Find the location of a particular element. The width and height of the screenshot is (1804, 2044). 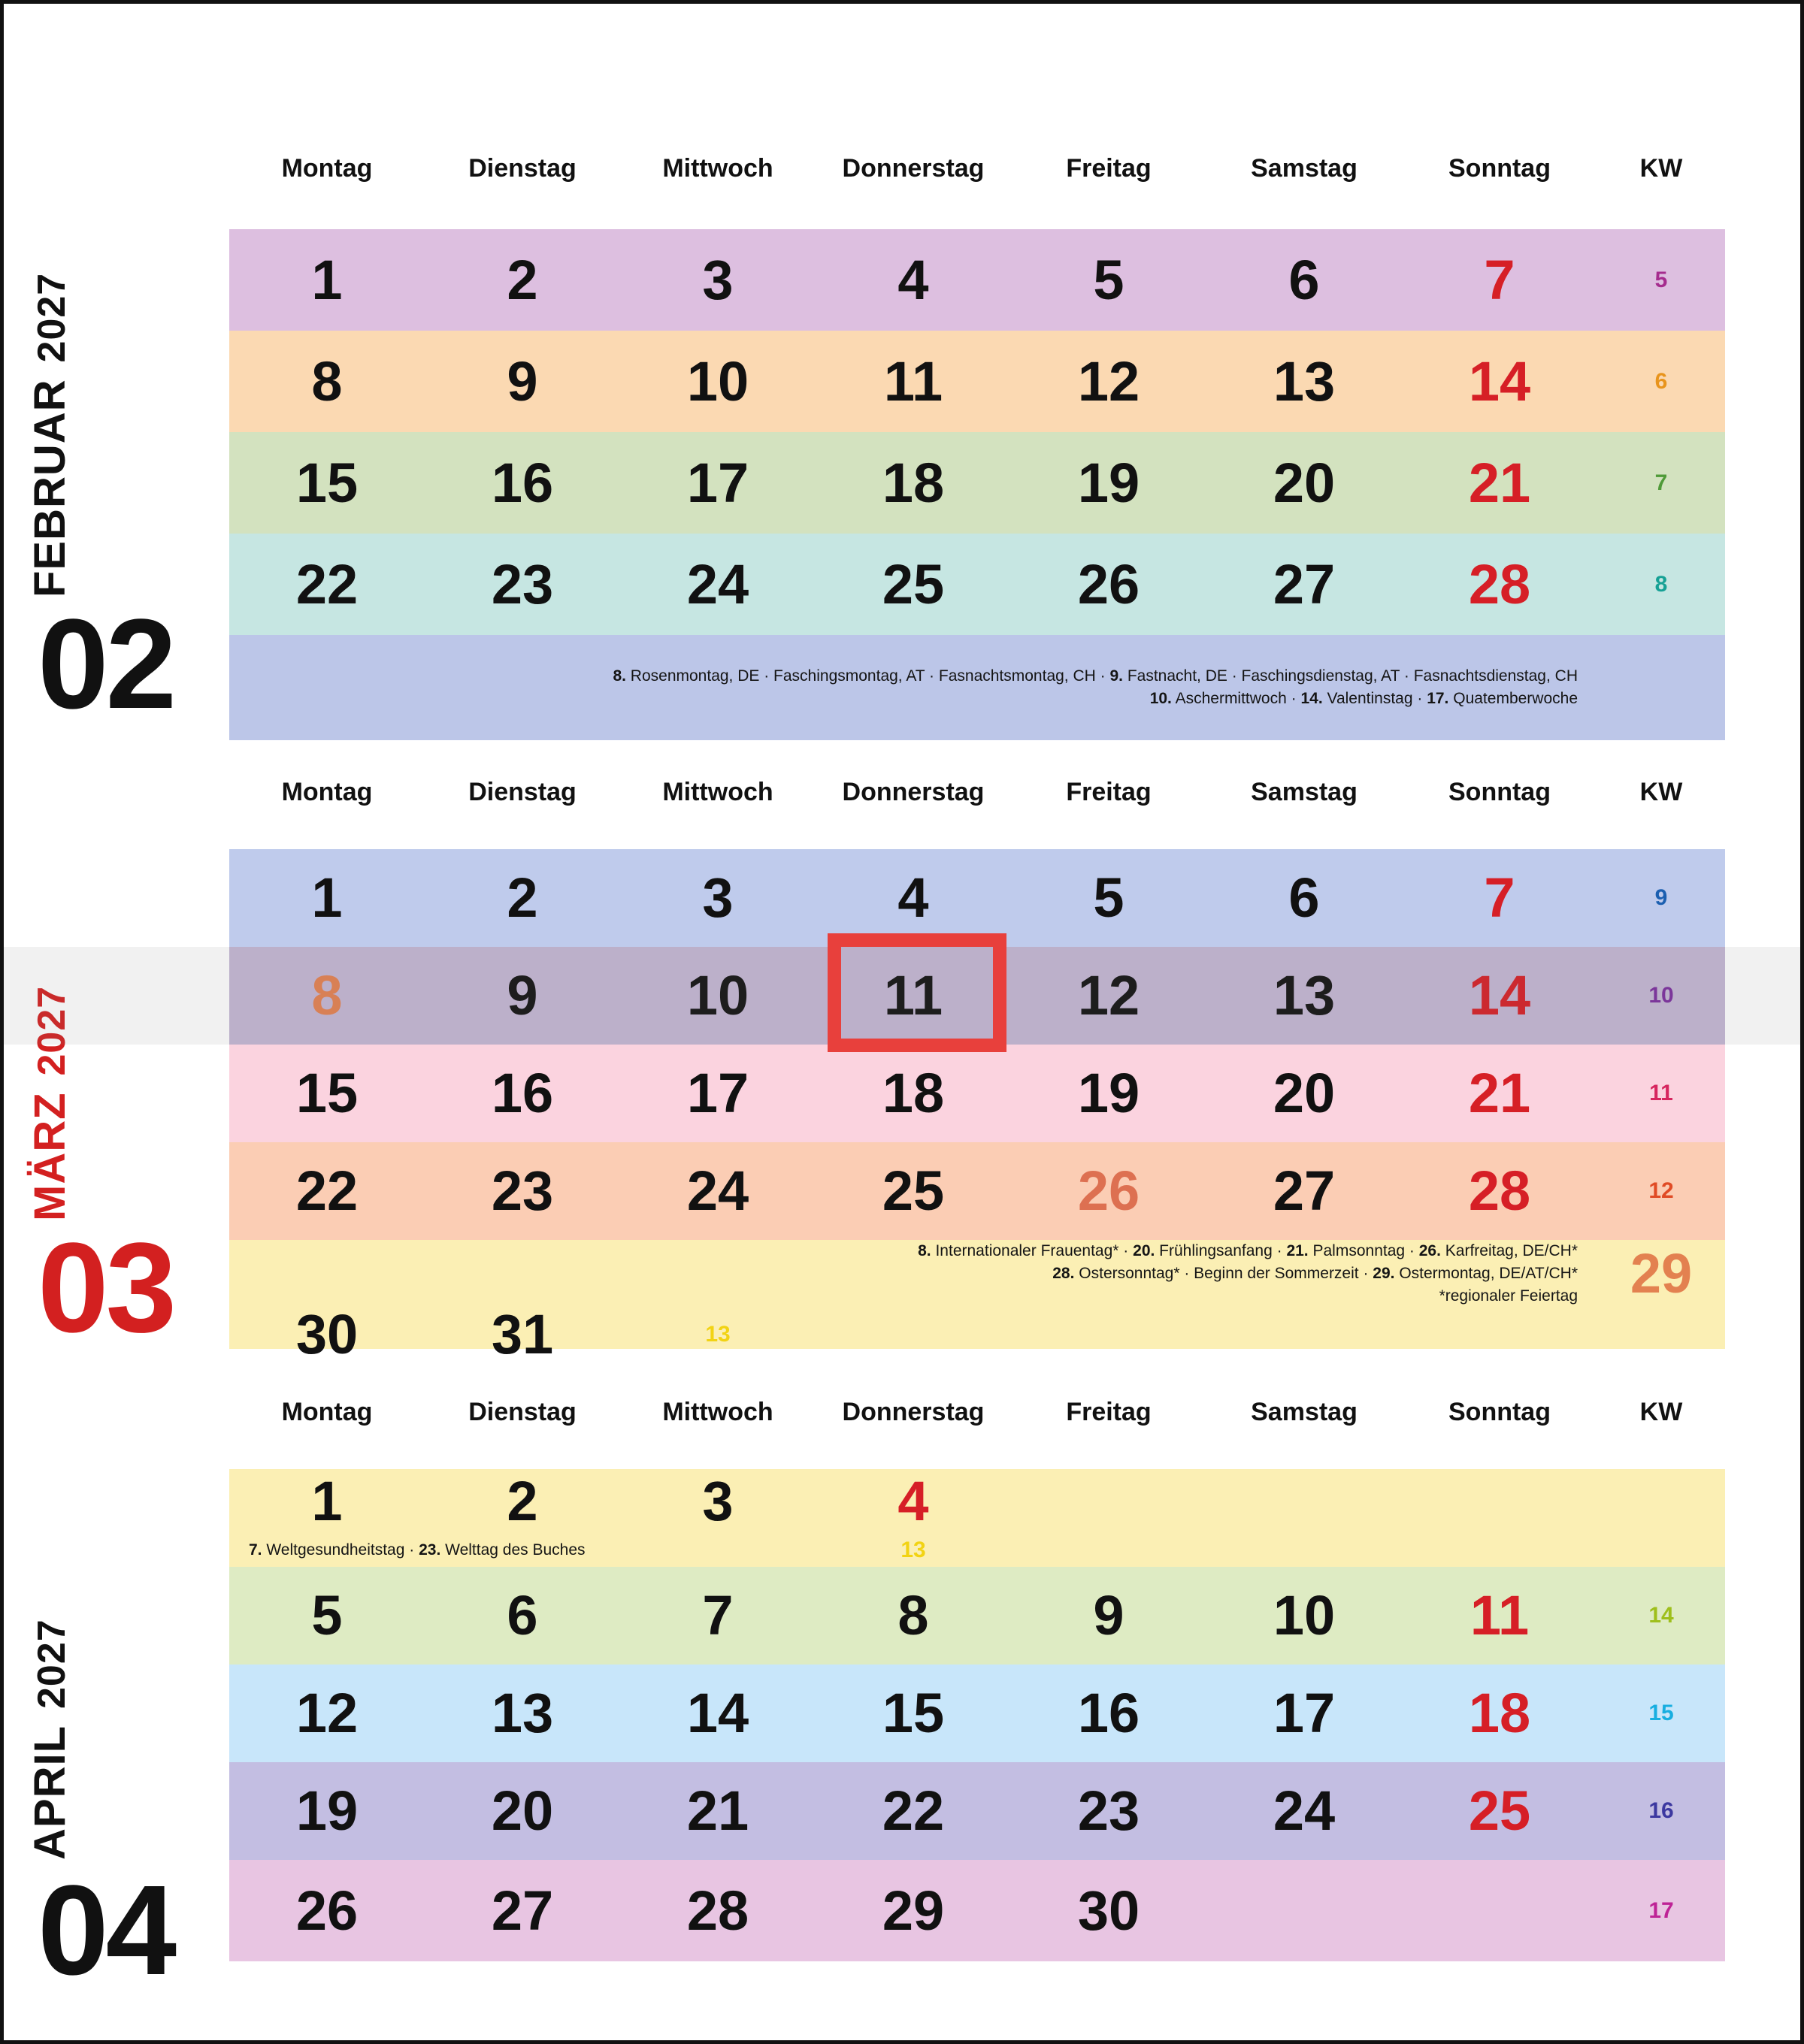

weekday-header-samstag: Samstag is located at coordinates (1304, 1412).